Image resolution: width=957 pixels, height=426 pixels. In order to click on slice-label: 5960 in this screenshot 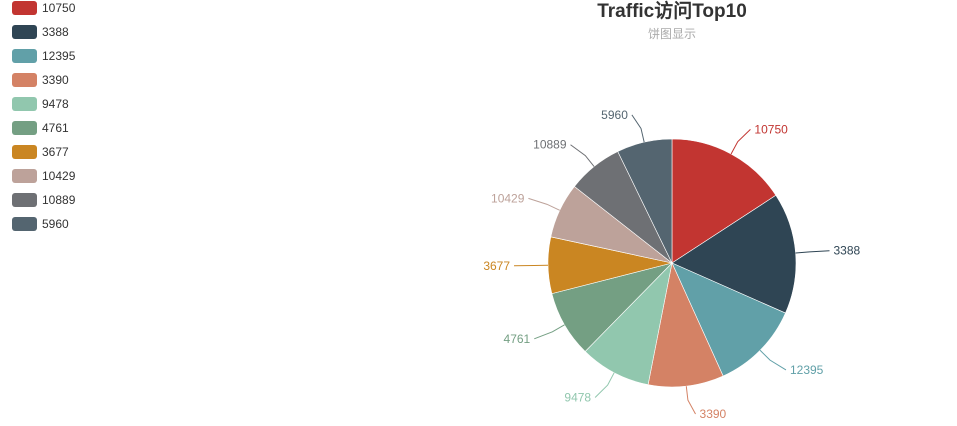, I will do `click(614, 115)`.